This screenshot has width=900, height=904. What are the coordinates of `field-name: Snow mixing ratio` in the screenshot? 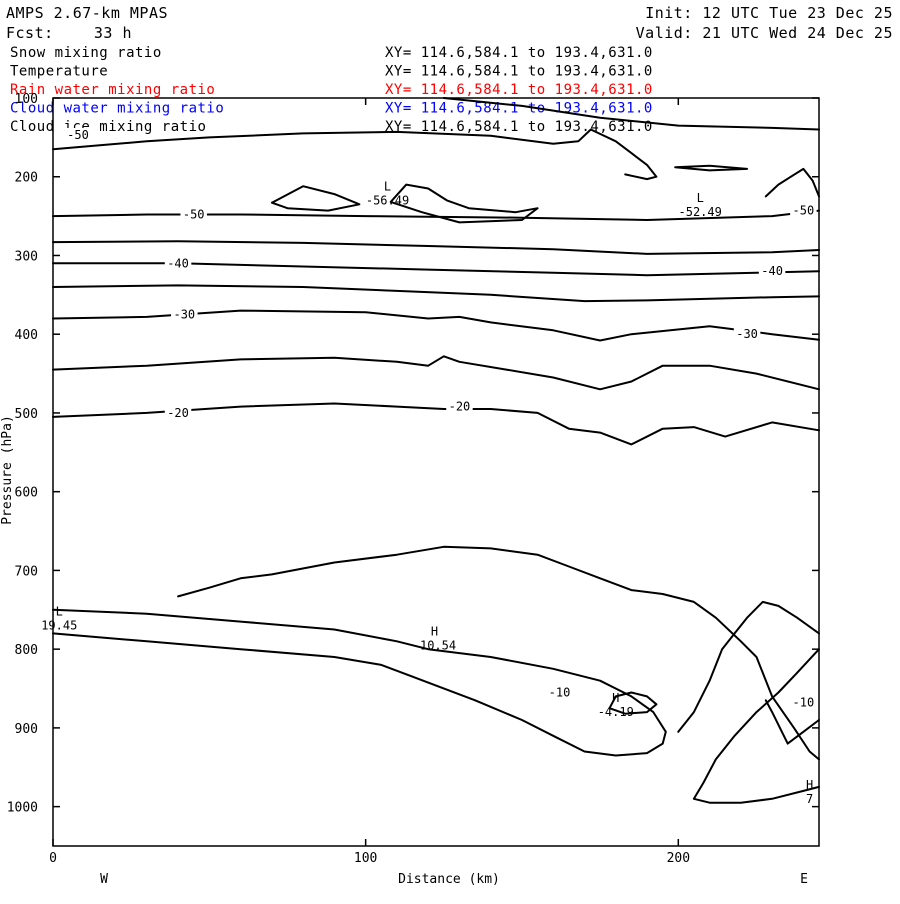 It's located at (86, 53).